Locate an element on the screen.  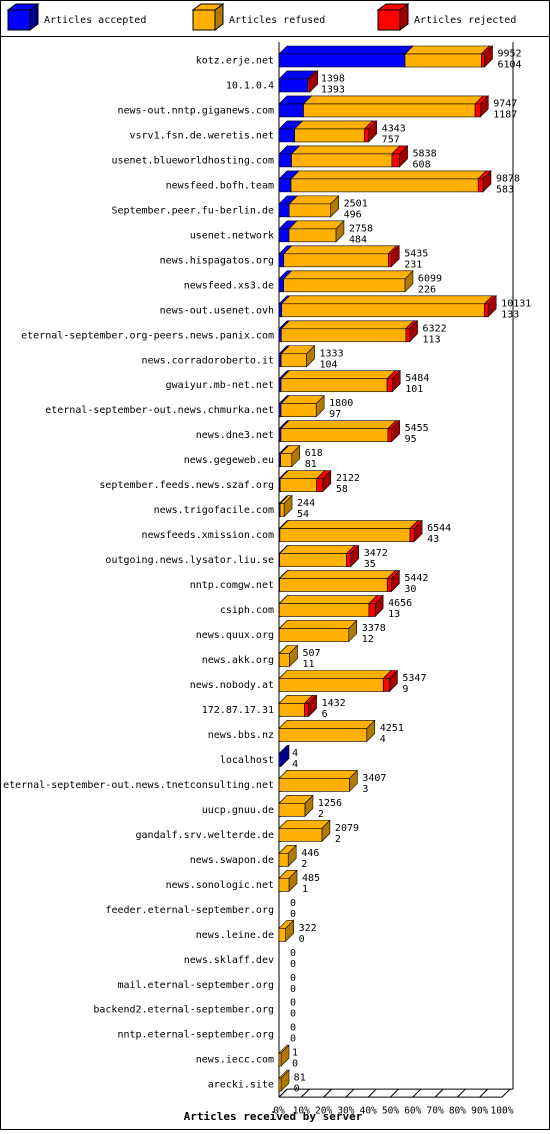
y-tick-label: news-out.usenet.ovh is located at coordinates (217, 310).